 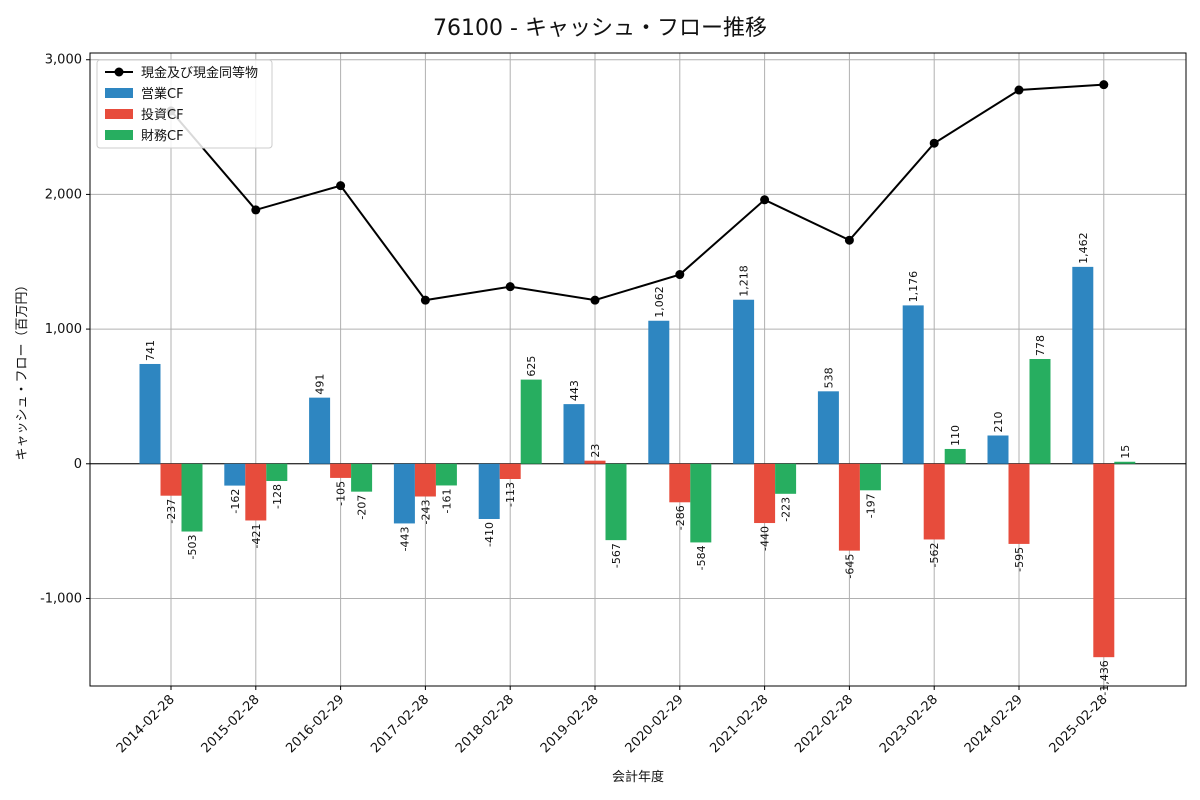 I want to click on legend-entry-cash: 現金及び現金同等物, so click(x=199, y=73).